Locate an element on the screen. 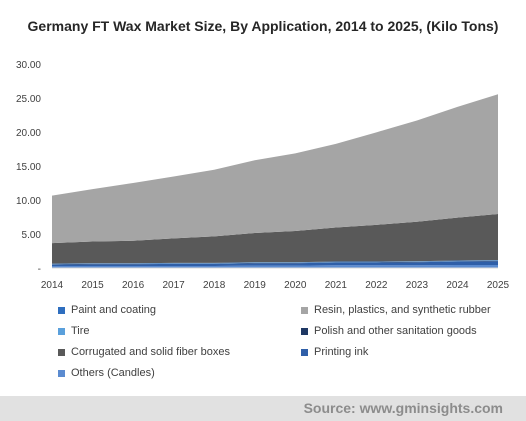 The width and height of the screenshot is (526, 421). x-tick-label: 2017 is located at coordinates (174, 285).